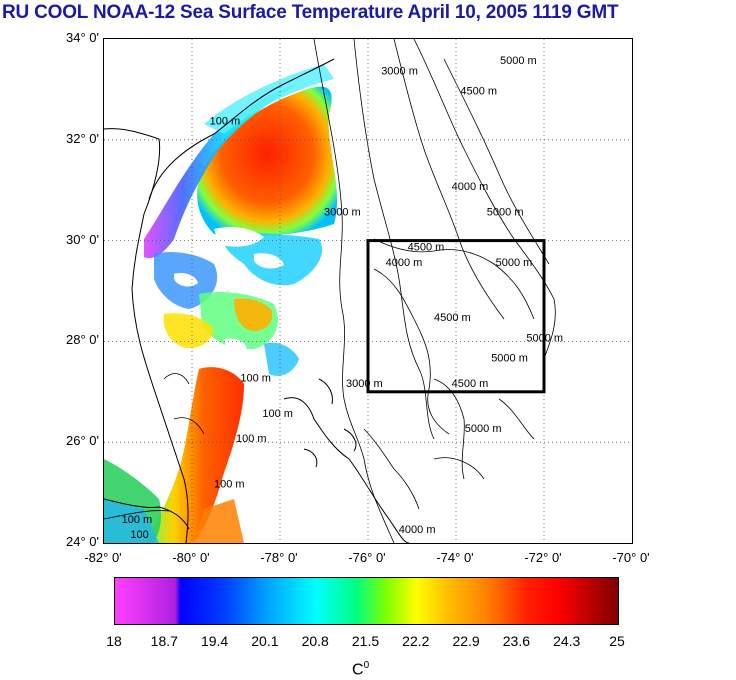  Describe the element at coordinates (279, 557) in the screenshot. I see `longitude-label: -78° 0'` at that location.